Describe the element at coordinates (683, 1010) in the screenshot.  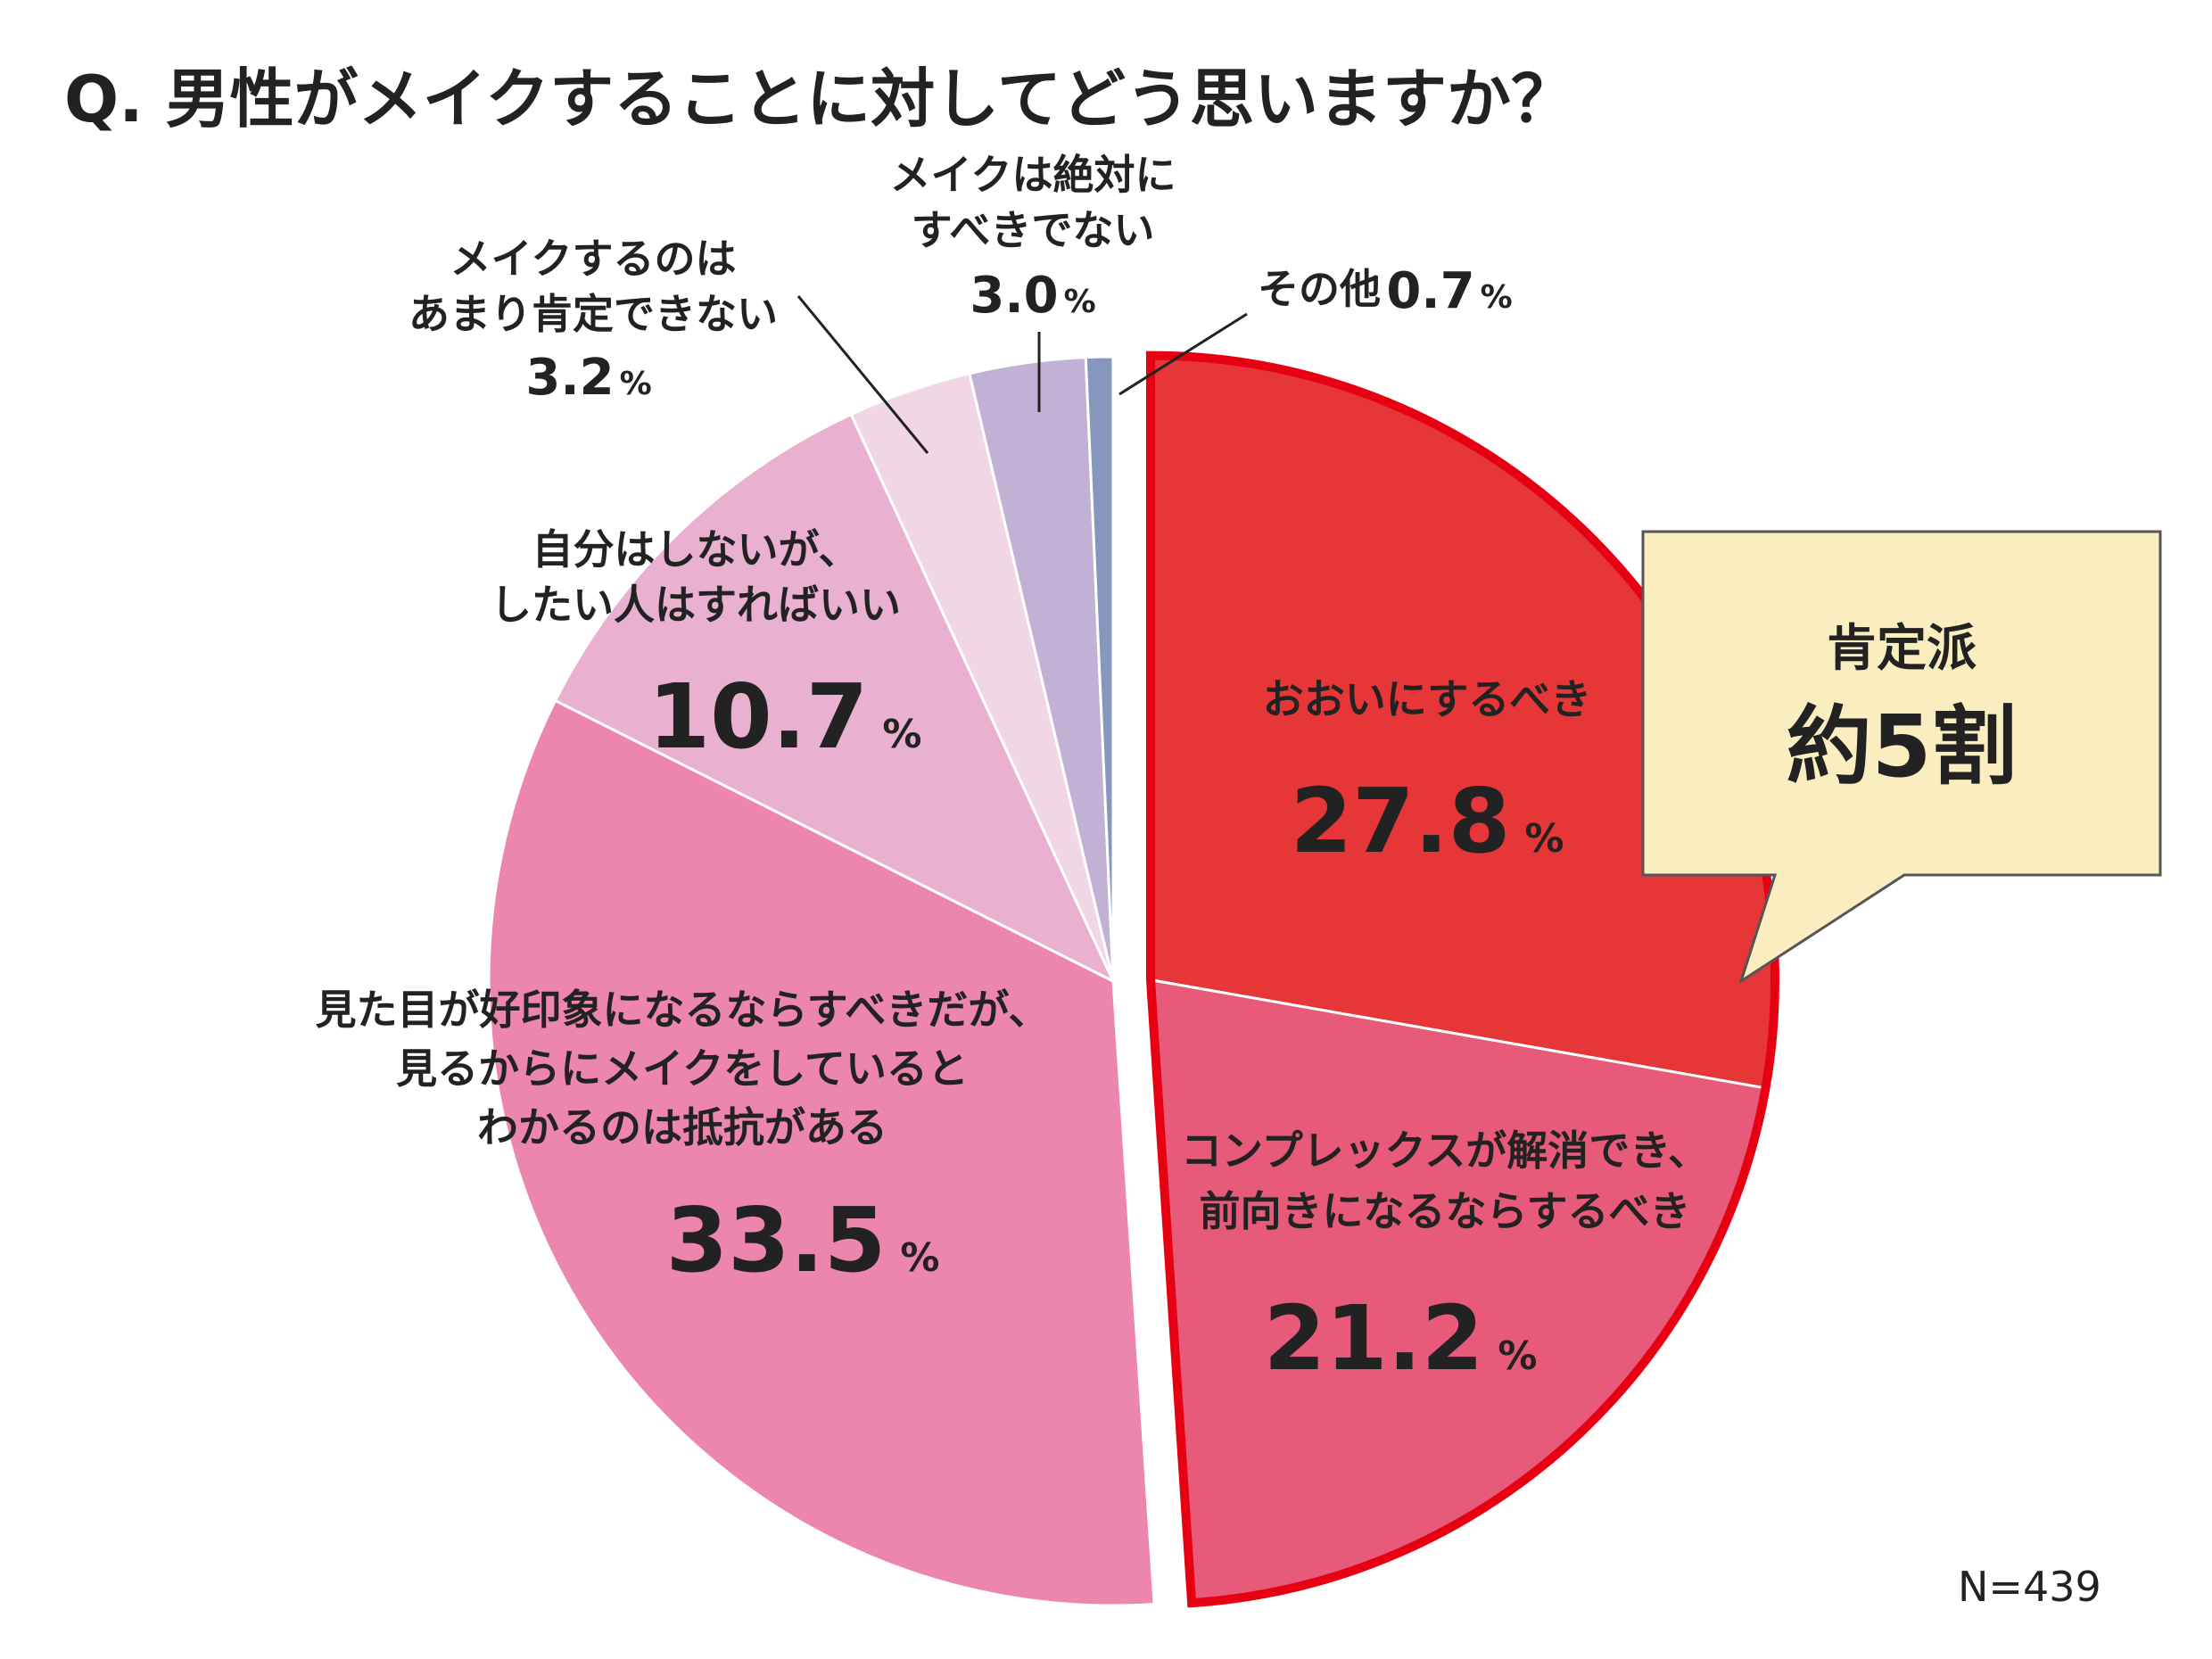
I see `slice-label: 見た目が好印象になるならすべきだが、` at that location.